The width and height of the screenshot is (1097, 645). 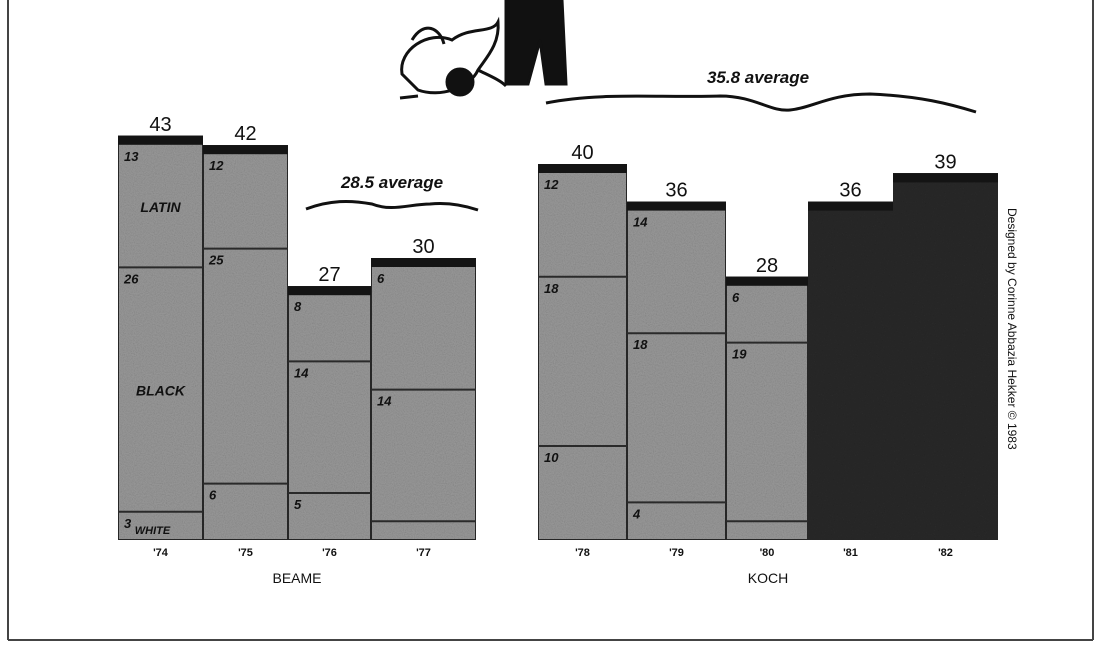 What do you see at coordinates (423, 553) in the screenshot?
I see `x-tick-label: '77` at bounding box center [423, 553].